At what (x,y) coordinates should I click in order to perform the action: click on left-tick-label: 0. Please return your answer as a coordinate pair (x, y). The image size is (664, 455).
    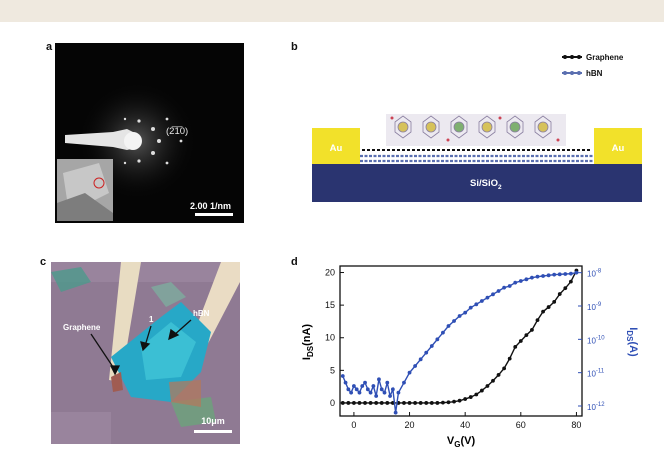
    Looking at the image, I should click on (332, 403).